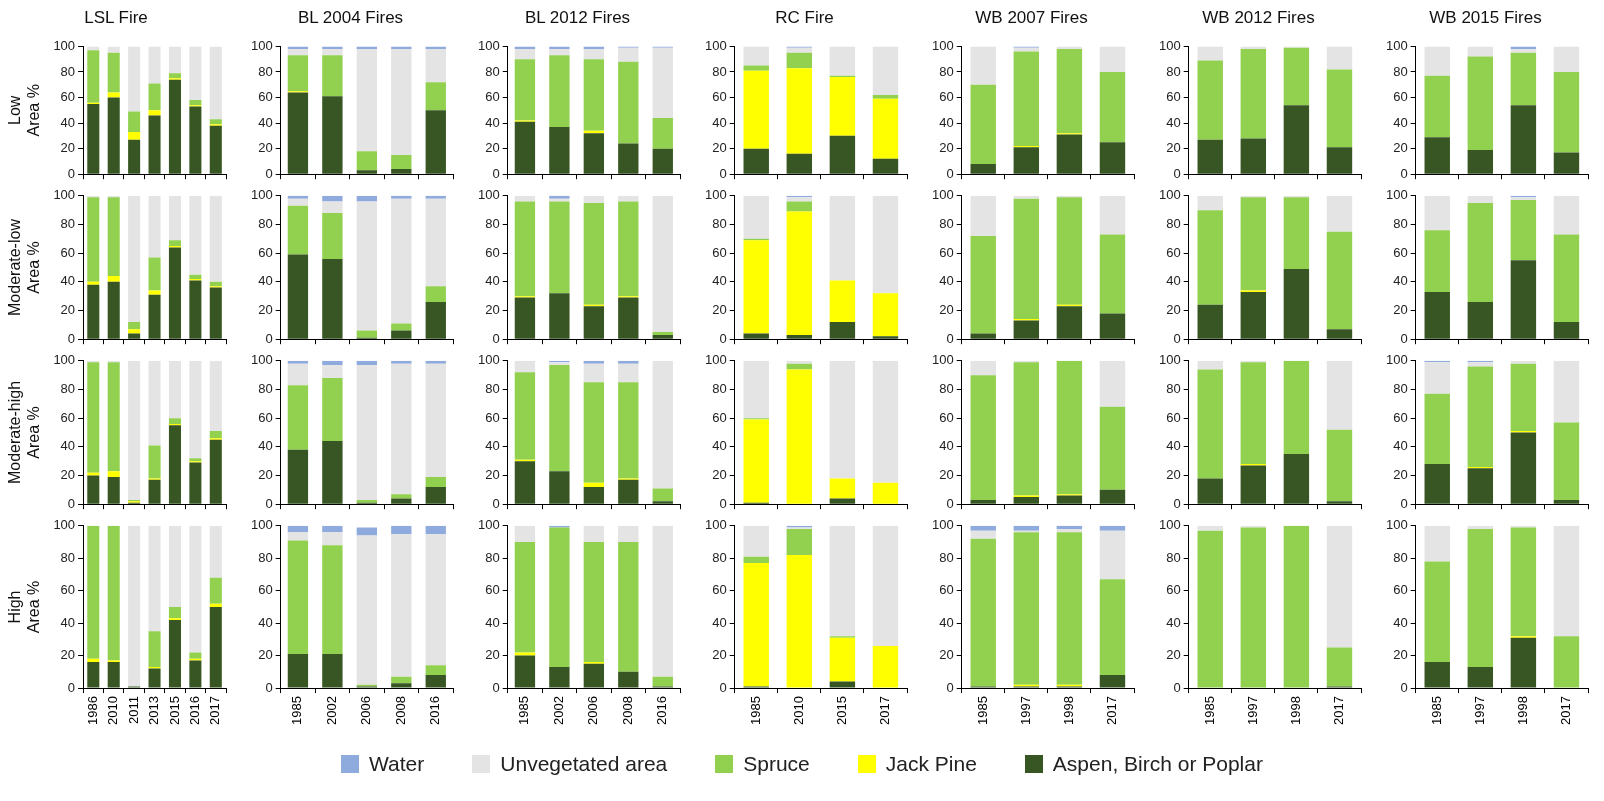  Describe the element at coordinates (366, 710) in the screenshot. I see `x-tick-label: 2006` at that location.